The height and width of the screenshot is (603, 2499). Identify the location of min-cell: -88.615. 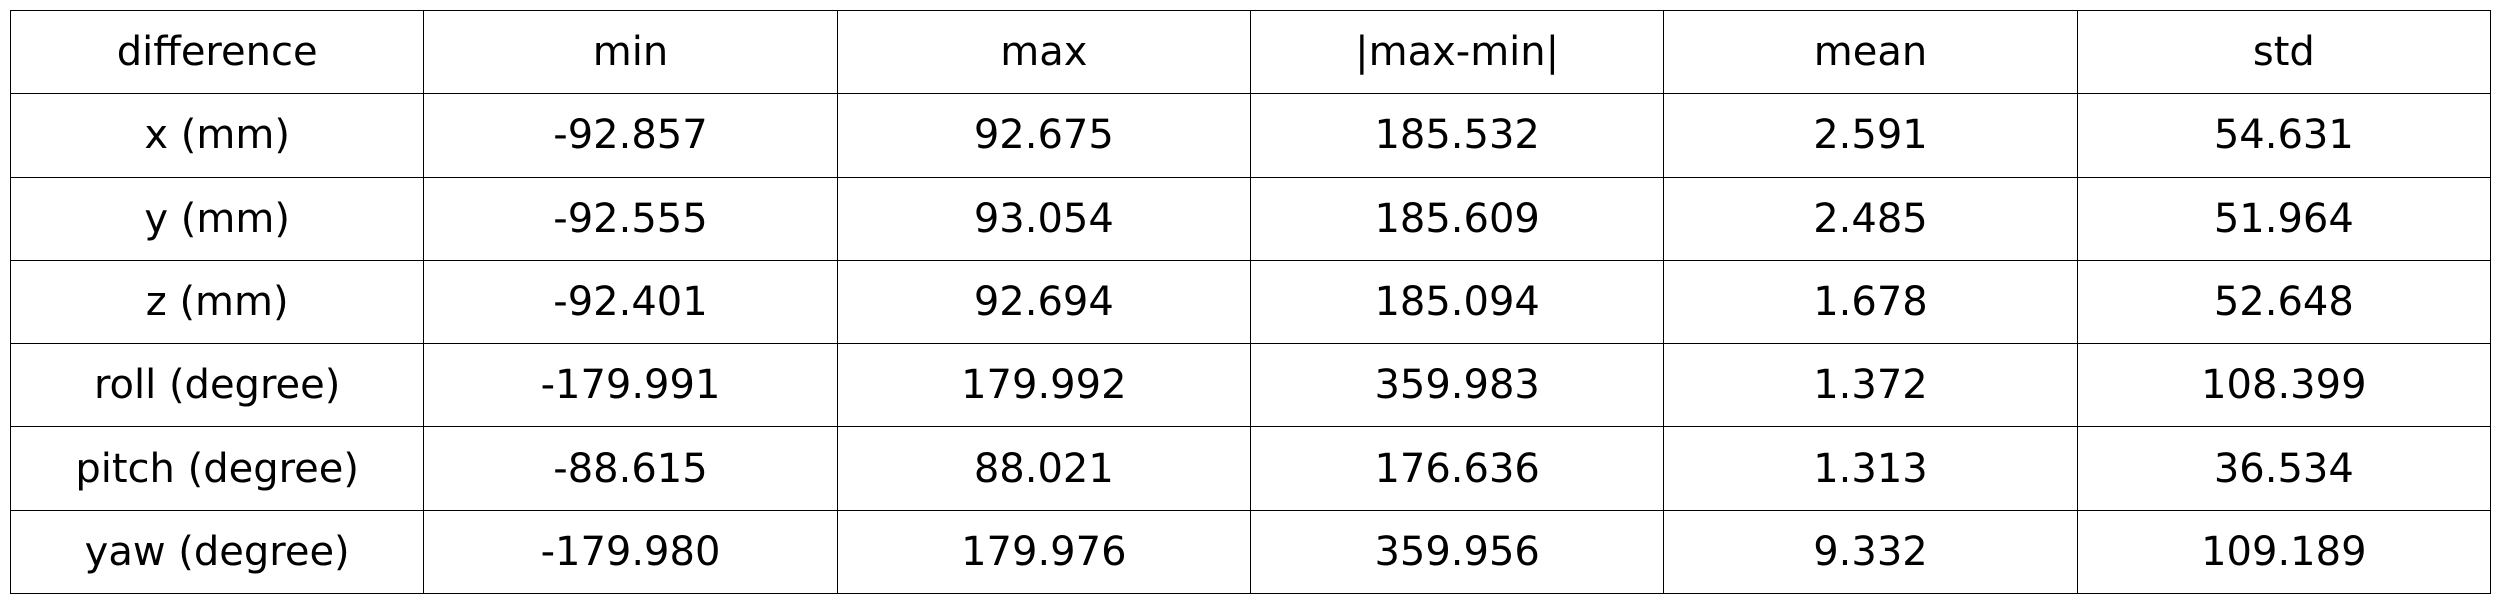
(630, 468).